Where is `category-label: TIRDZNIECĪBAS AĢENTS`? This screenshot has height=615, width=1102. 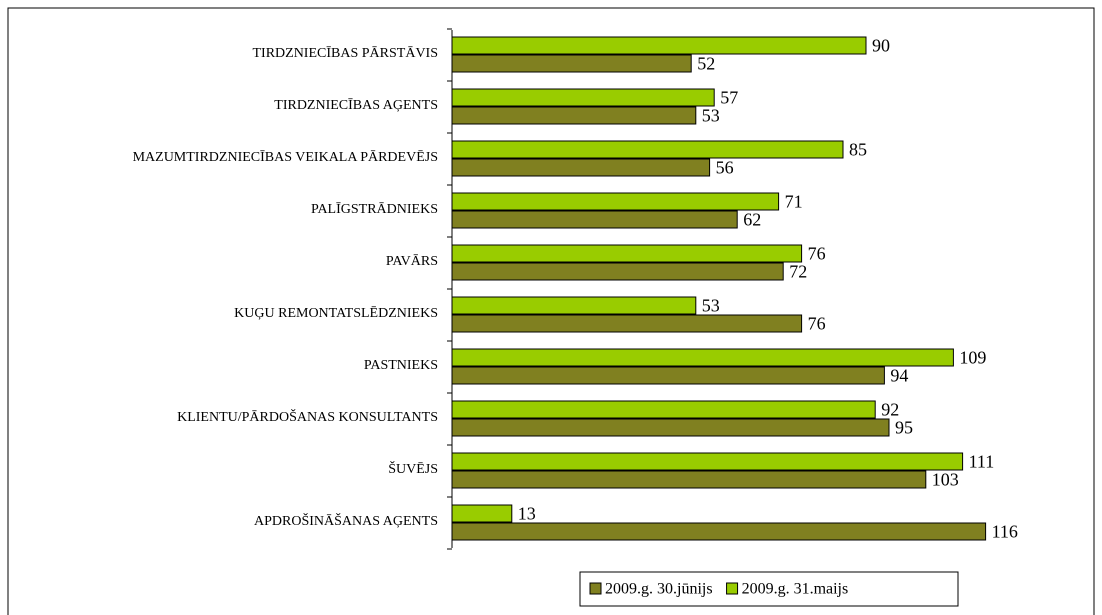
category-label: TIRDZNIECĪBAS AĢENTS is located at coordinates (356, 105).